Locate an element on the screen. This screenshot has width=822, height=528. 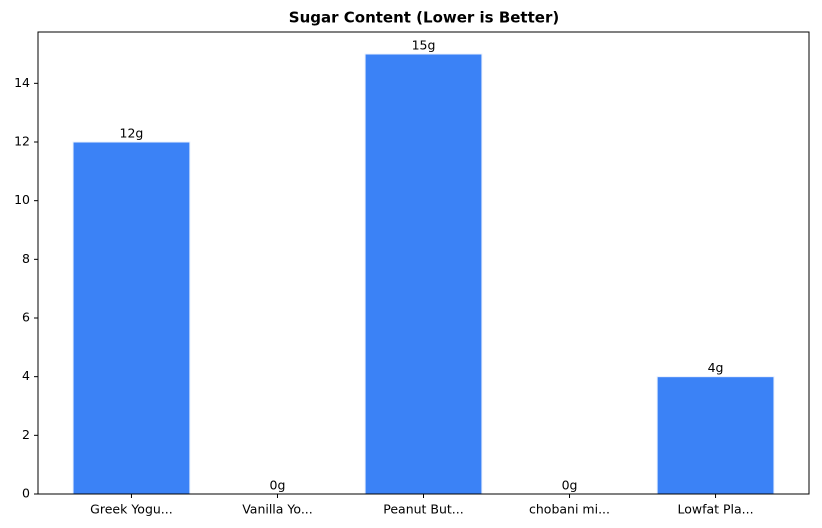
y-tick-label: 2 is located at coordinates (26, 434).